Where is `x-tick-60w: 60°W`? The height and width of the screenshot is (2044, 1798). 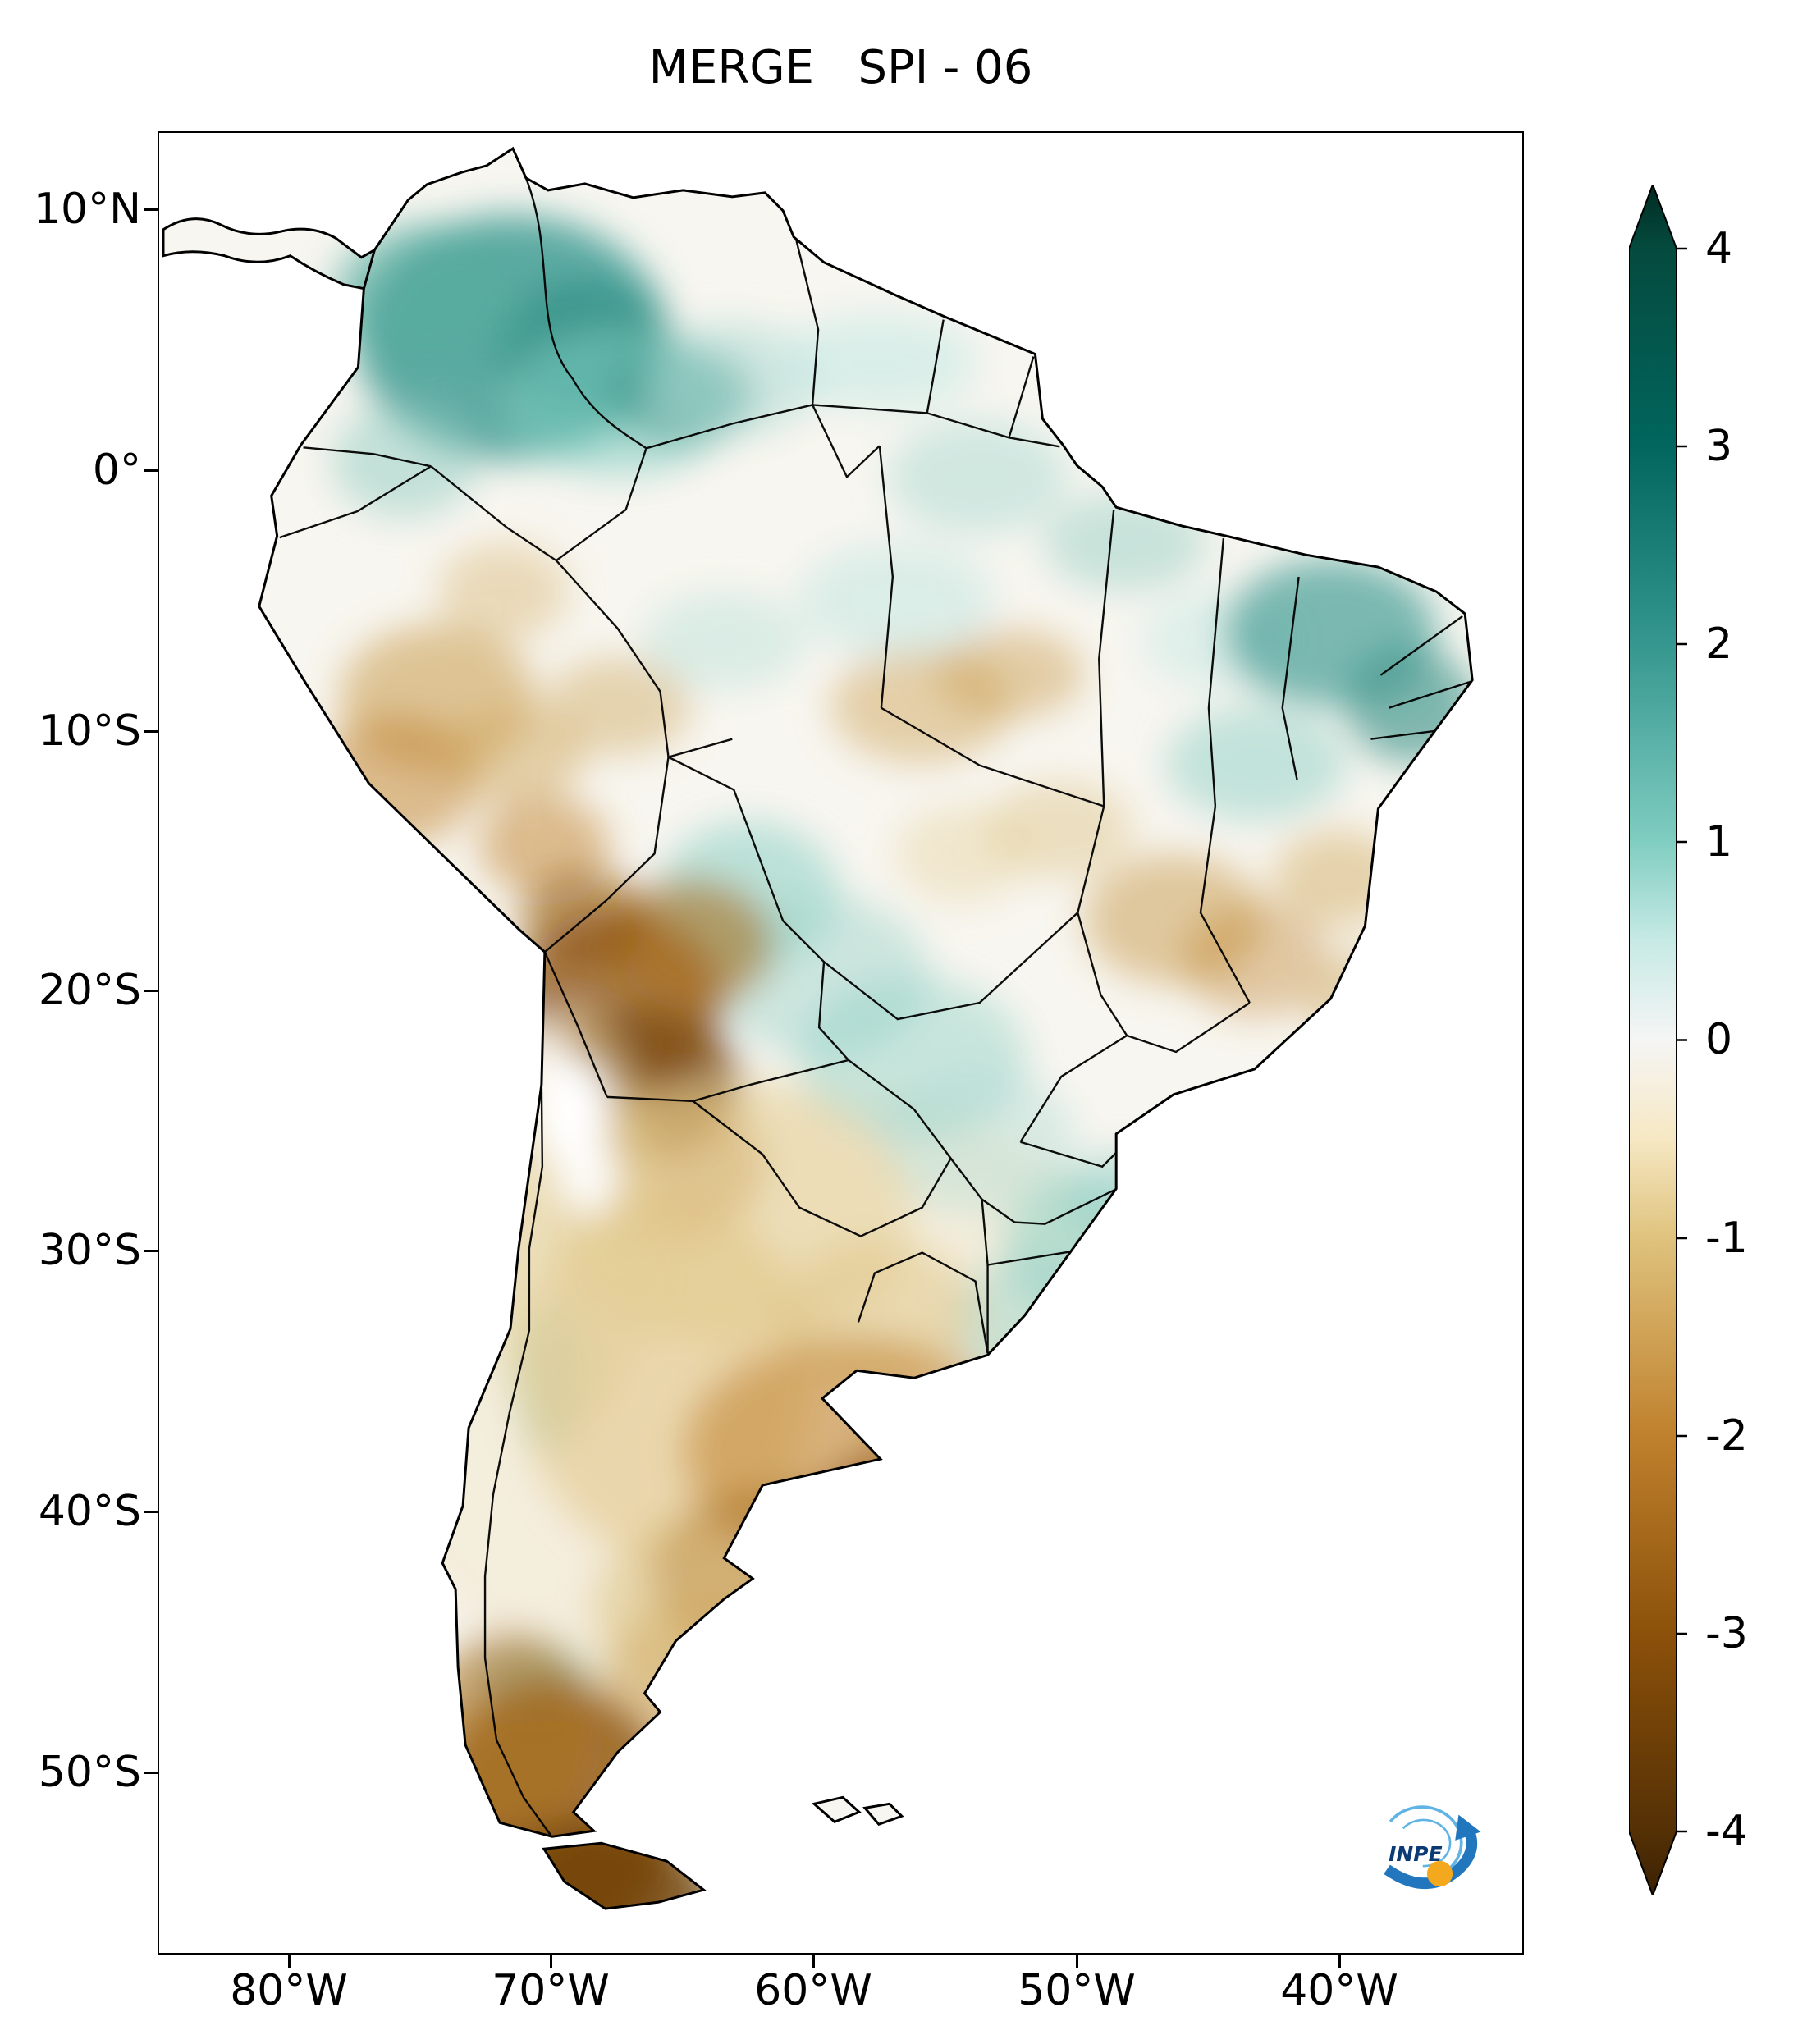
x-tick-60w: 60°W is located at coordinates (813, 1991).